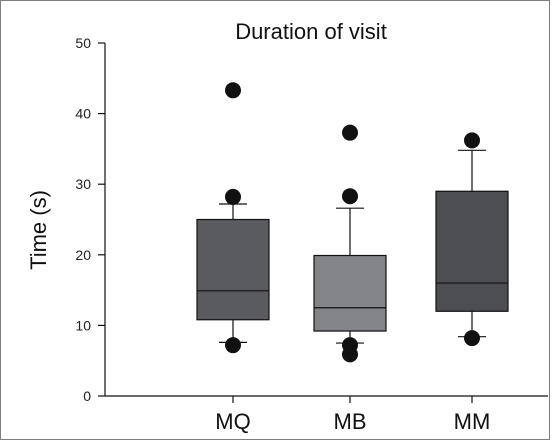 This screenshot has width=552, height=442. Describe the element at coordinates (350, 421) in the screenshot. I see `x-tick-label-mb: MB` at that location.